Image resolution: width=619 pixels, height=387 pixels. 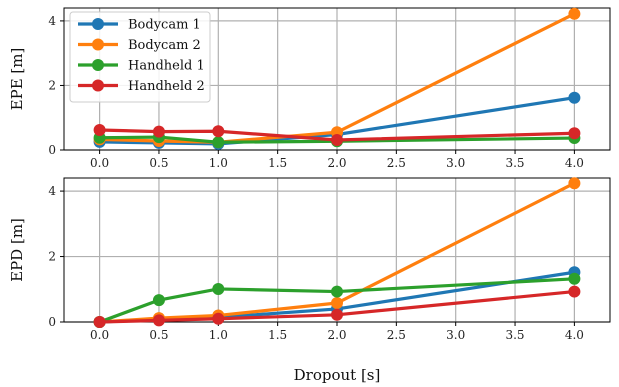 What do you see at coordinates (218, 163) in the screenshot?
I see `epe-x-tick-label: 1.0` at bounding box center [218, 163].